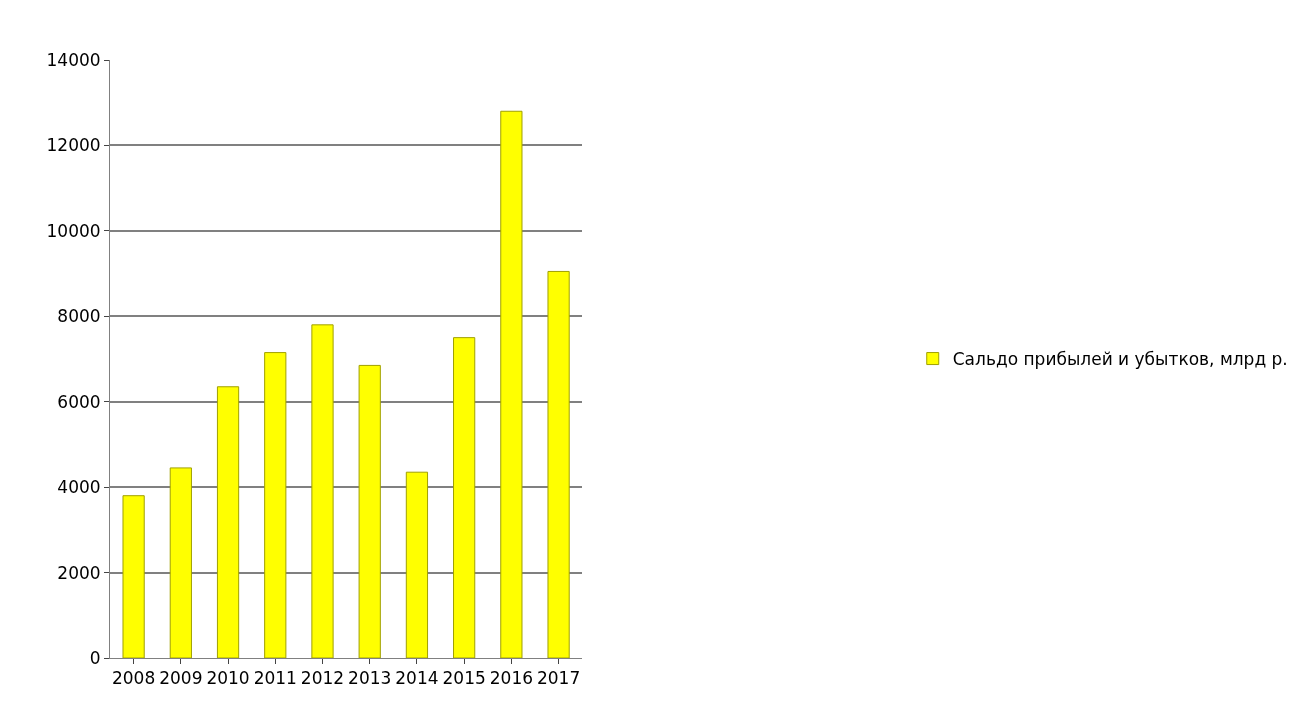  What do you see at coordinates (73, 230) in the screenshot?
I see `y-tick-label: 10000` at bounding box center [73, 230].